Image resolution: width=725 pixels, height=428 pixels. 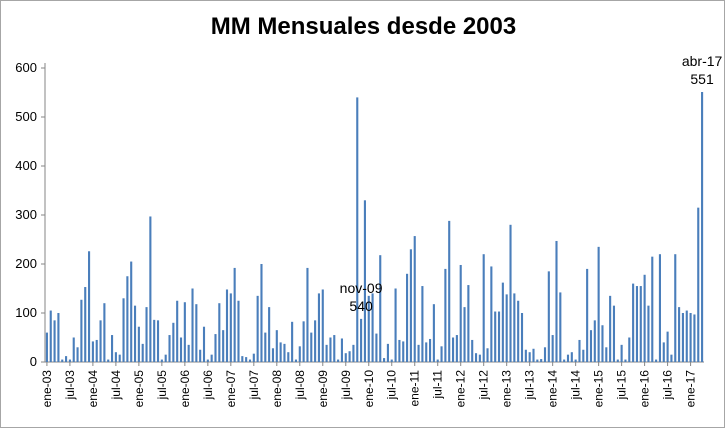 What do you see at coordinates (139, 389) in the screenshot?
I see `x-tick-label: ene-05` at bounding box center [139, 389].